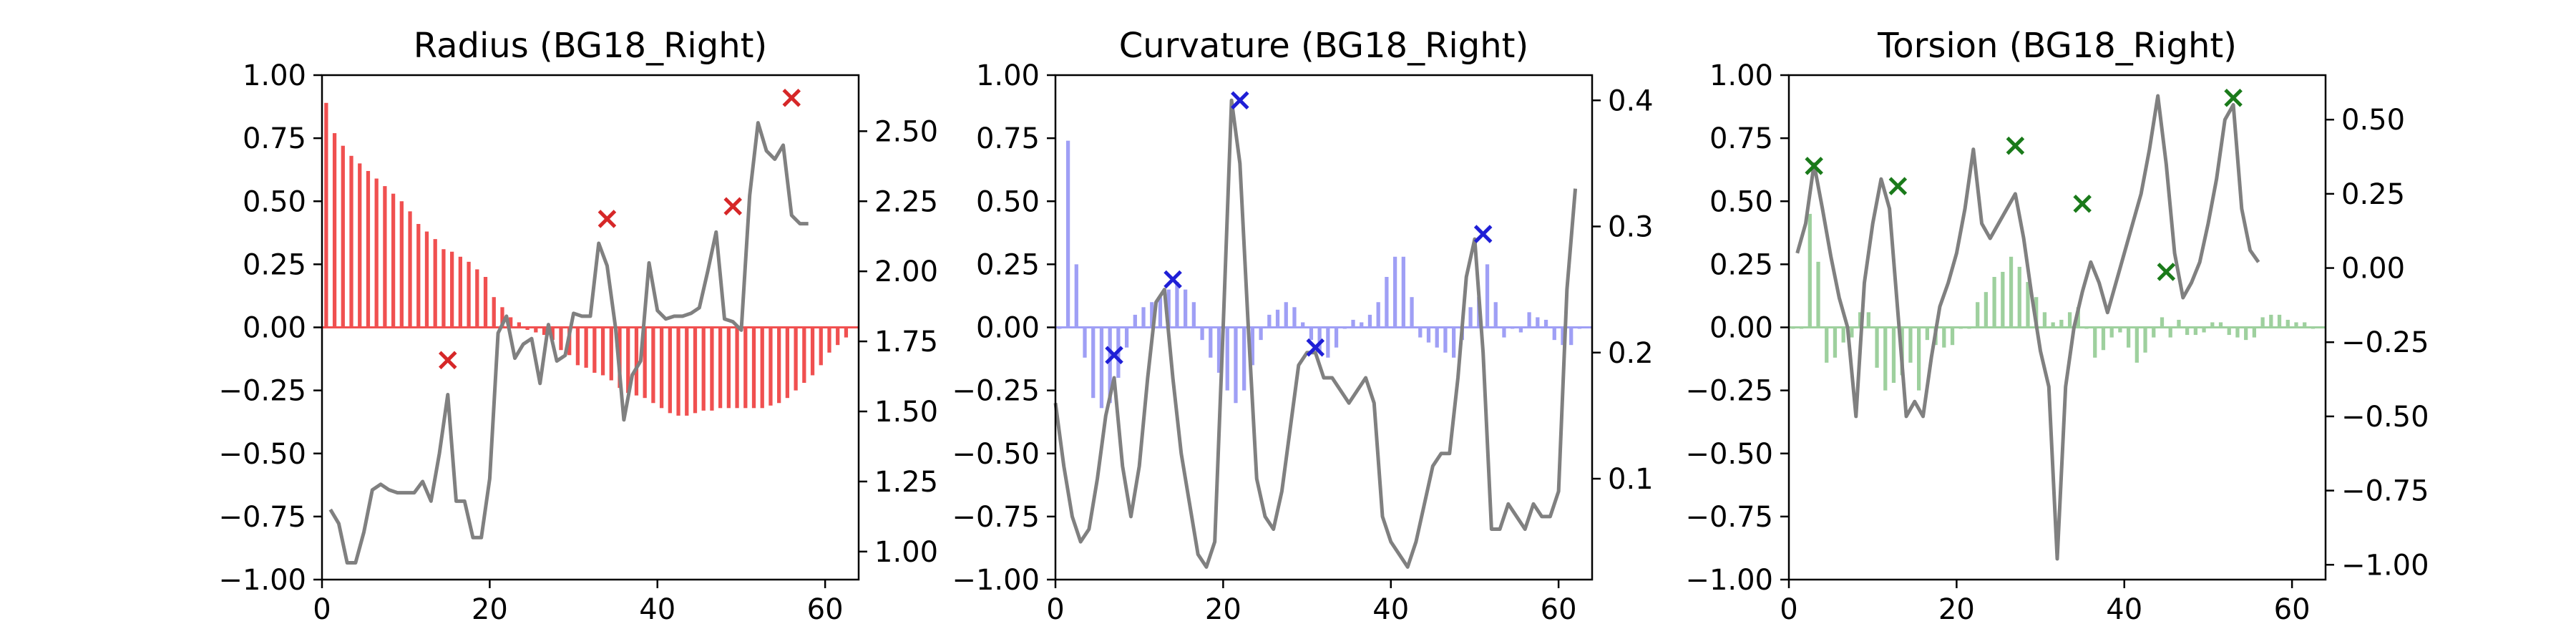 The width and height of the screenshot is (2576, 644). I want to click on curvature-y-tick-label: 0.75, so click(1008, 138).